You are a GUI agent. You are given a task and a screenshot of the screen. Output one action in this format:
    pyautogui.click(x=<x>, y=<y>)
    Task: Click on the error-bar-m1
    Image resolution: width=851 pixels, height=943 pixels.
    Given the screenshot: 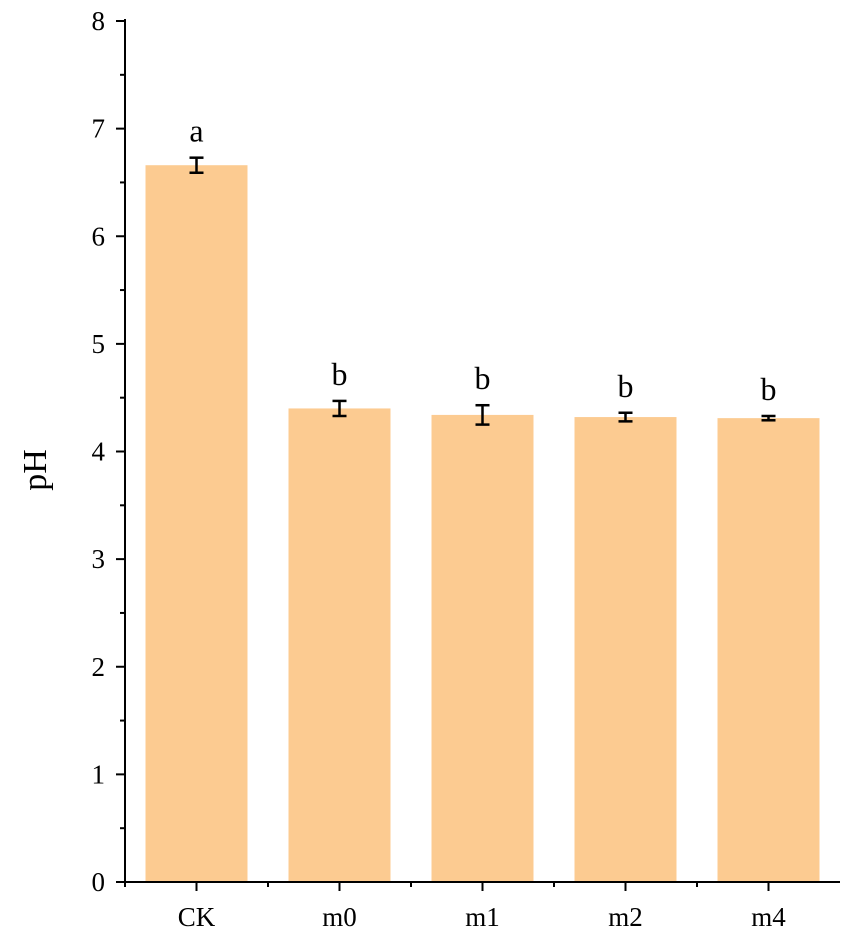 What is the action you would take?
    pyautogui.click(x=482, y=414)
    